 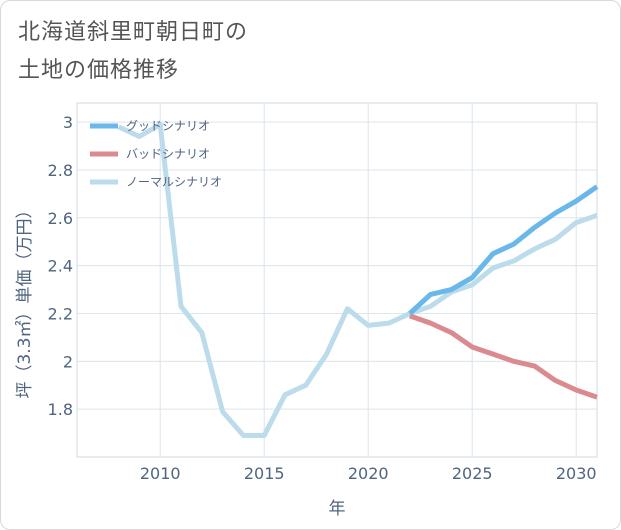 I want to click on x-axis-title: 年, so click(x=337, y=509).